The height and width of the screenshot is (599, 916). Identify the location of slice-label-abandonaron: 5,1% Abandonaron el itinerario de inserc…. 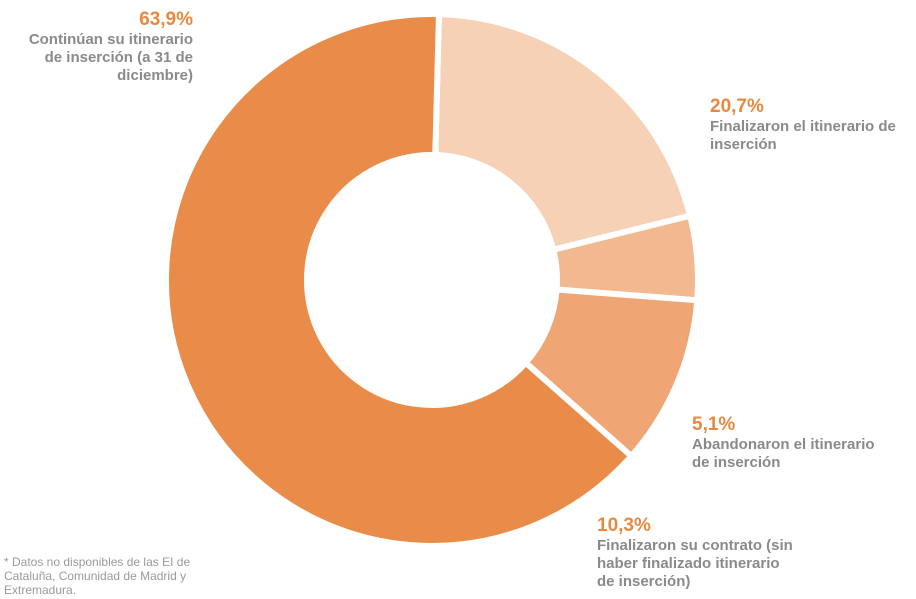
(799, 443).